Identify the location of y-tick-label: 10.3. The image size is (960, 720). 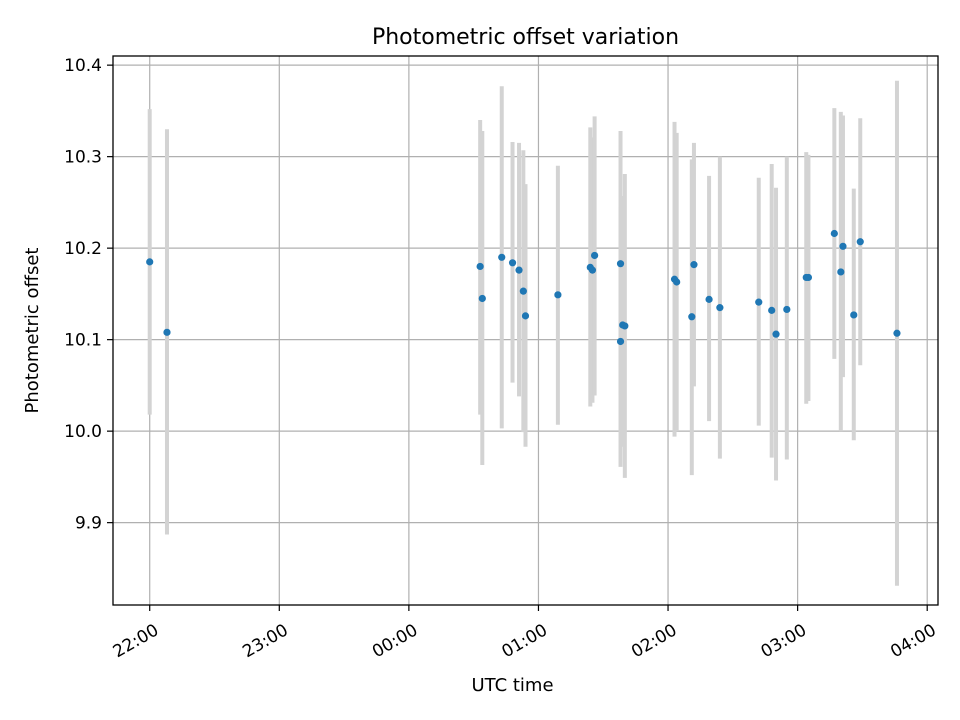
(83, 158).